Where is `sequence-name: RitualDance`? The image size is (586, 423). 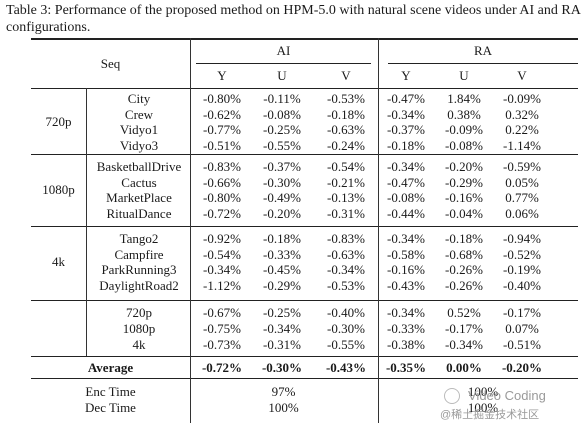
sequence-name: RitualDance is located at coordinates (139, 213).